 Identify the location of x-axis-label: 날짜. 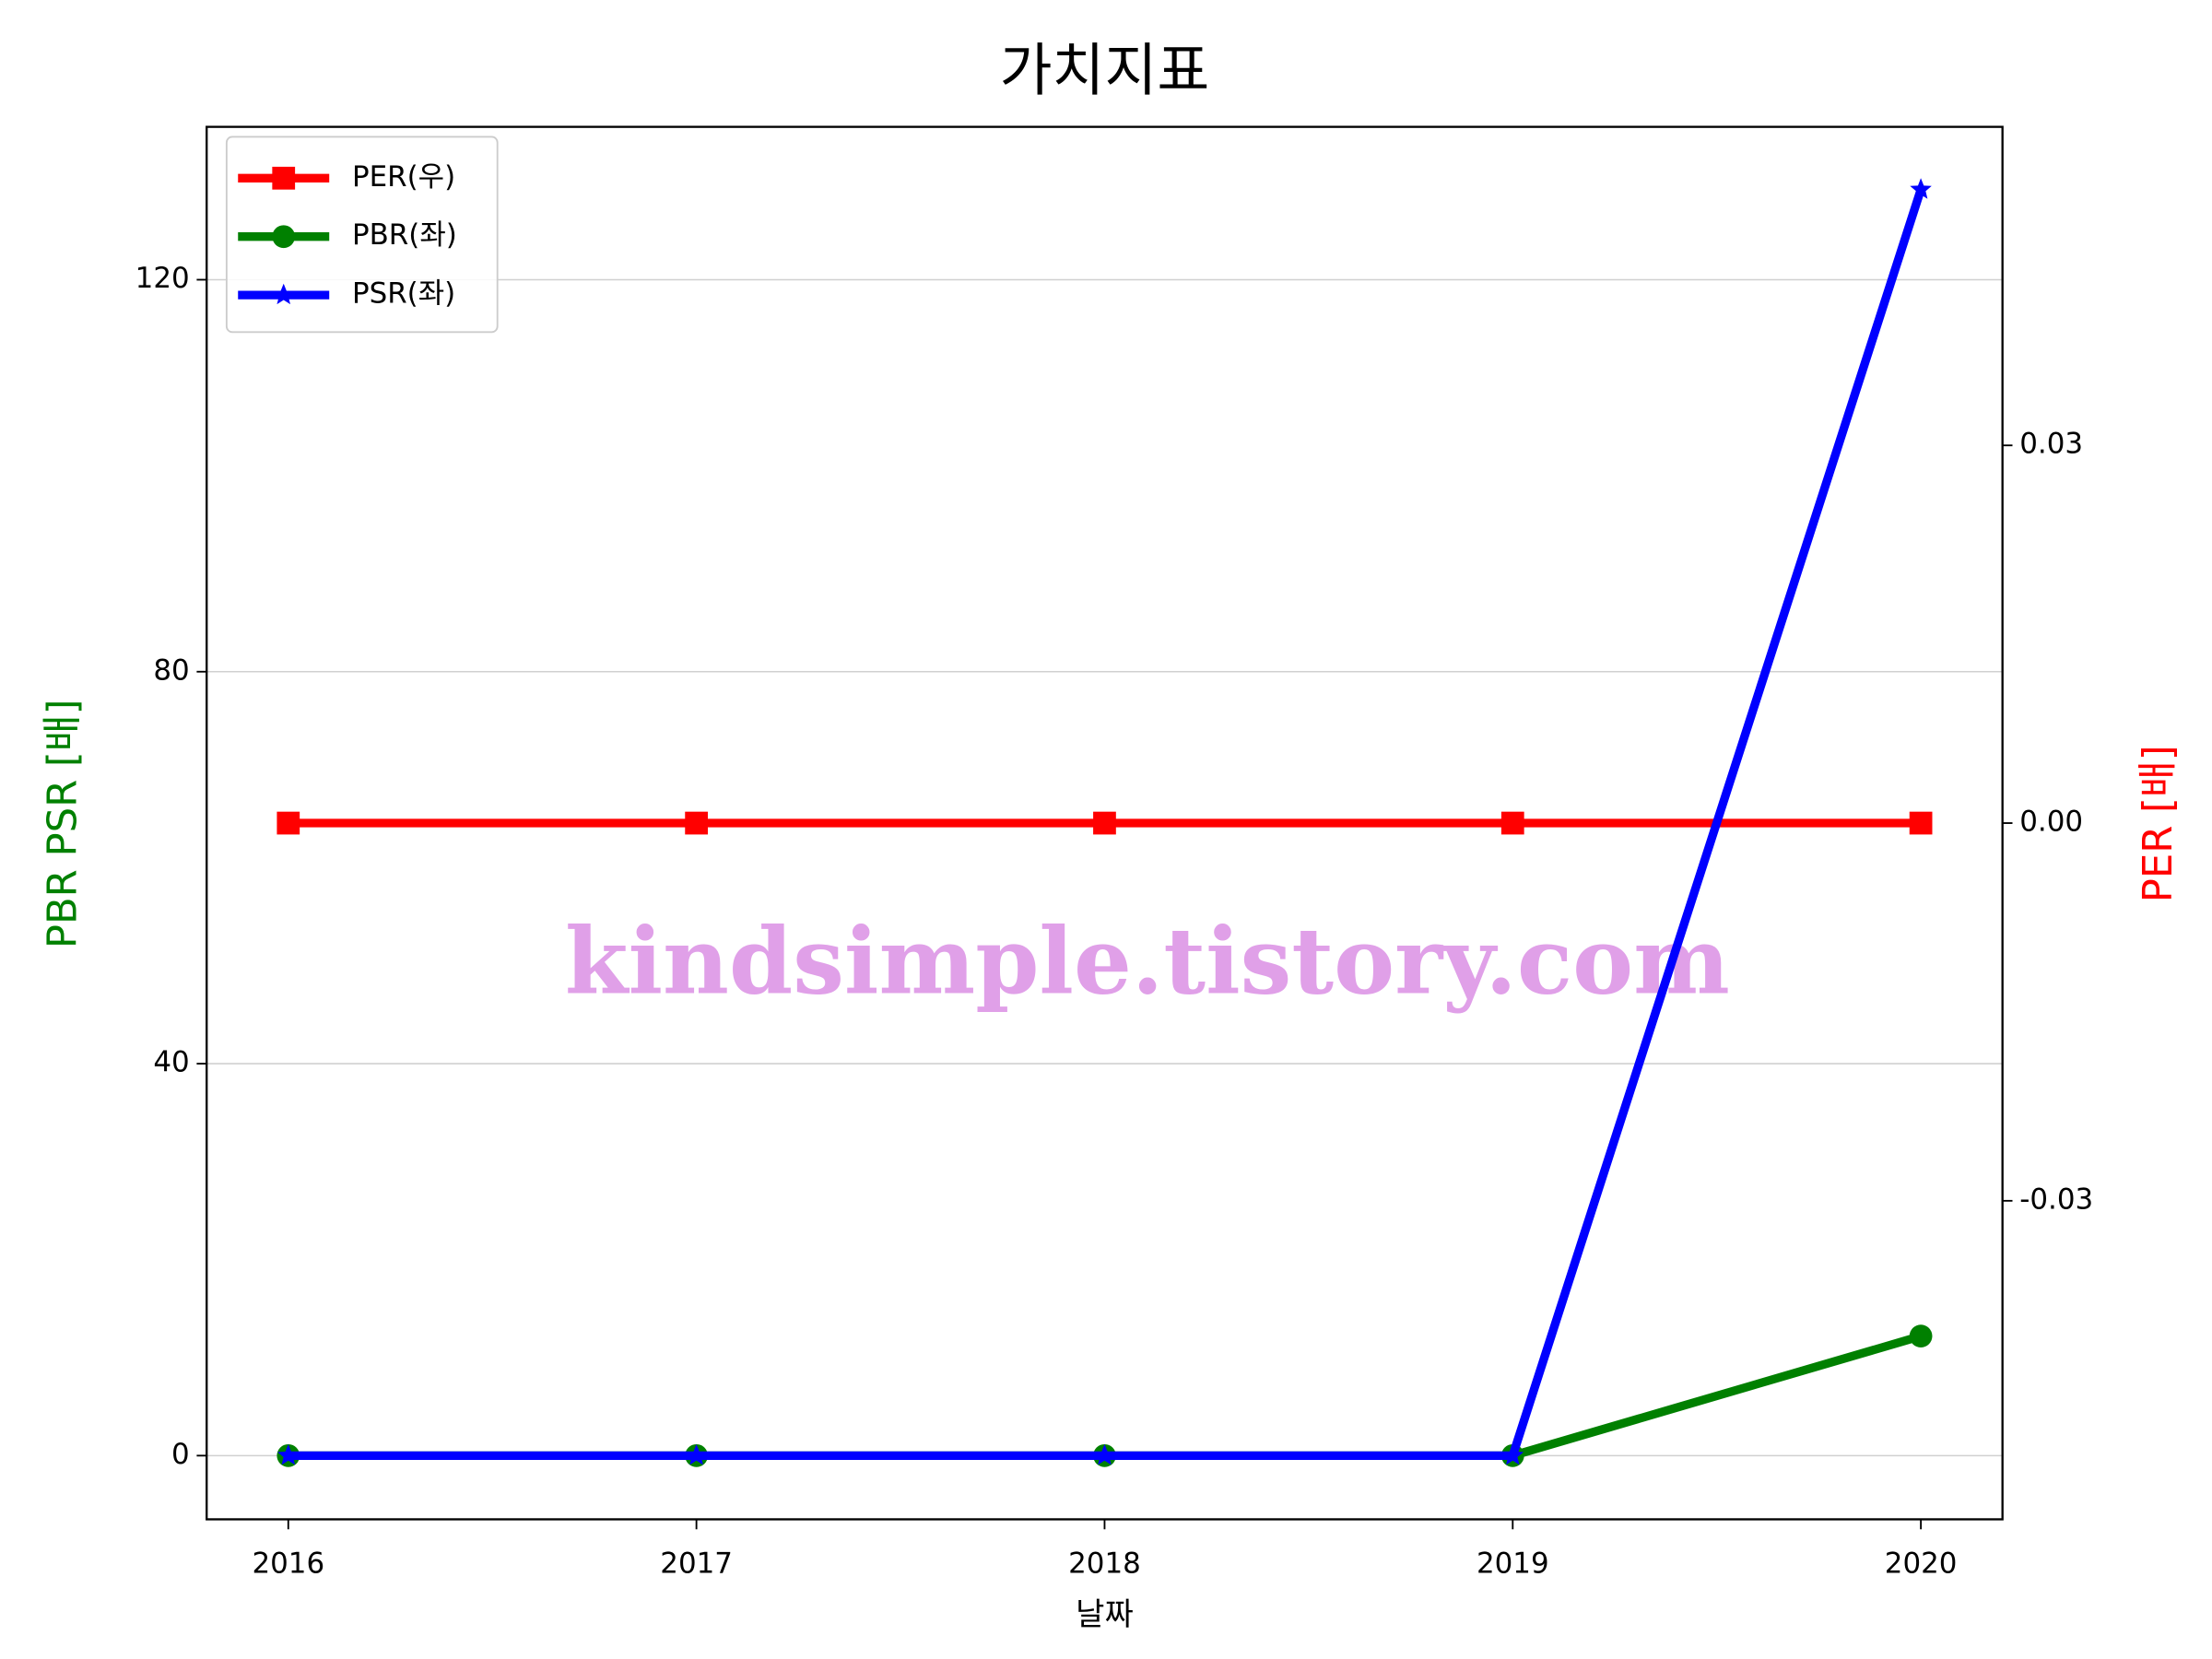
(1105, 1614).